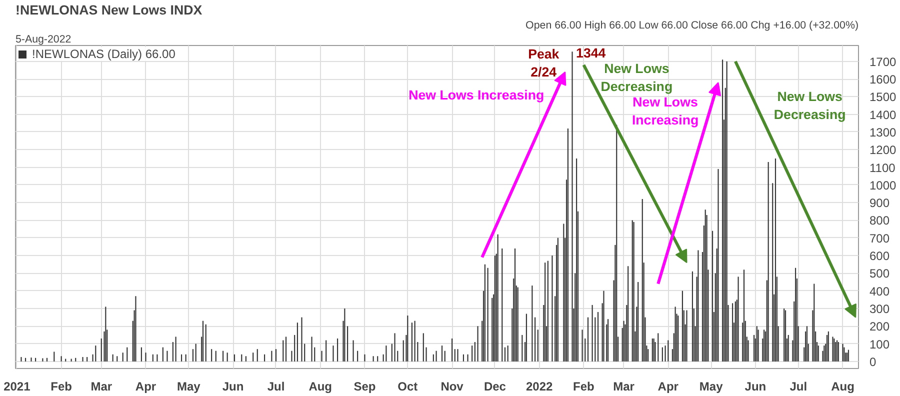  Describe the element at coordinates (880, 238) in the screenshot. I see `y-tick-label: 700` at that location.